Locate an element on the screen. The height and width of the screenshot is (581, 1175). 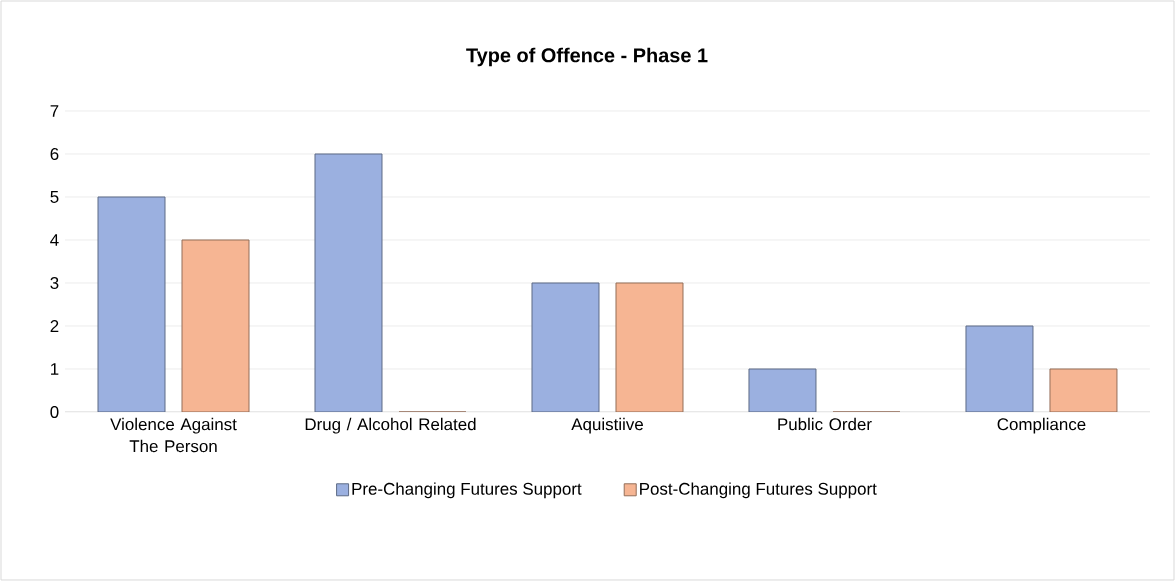
y-tick-label: 3 is located at coordinates (54, 282).